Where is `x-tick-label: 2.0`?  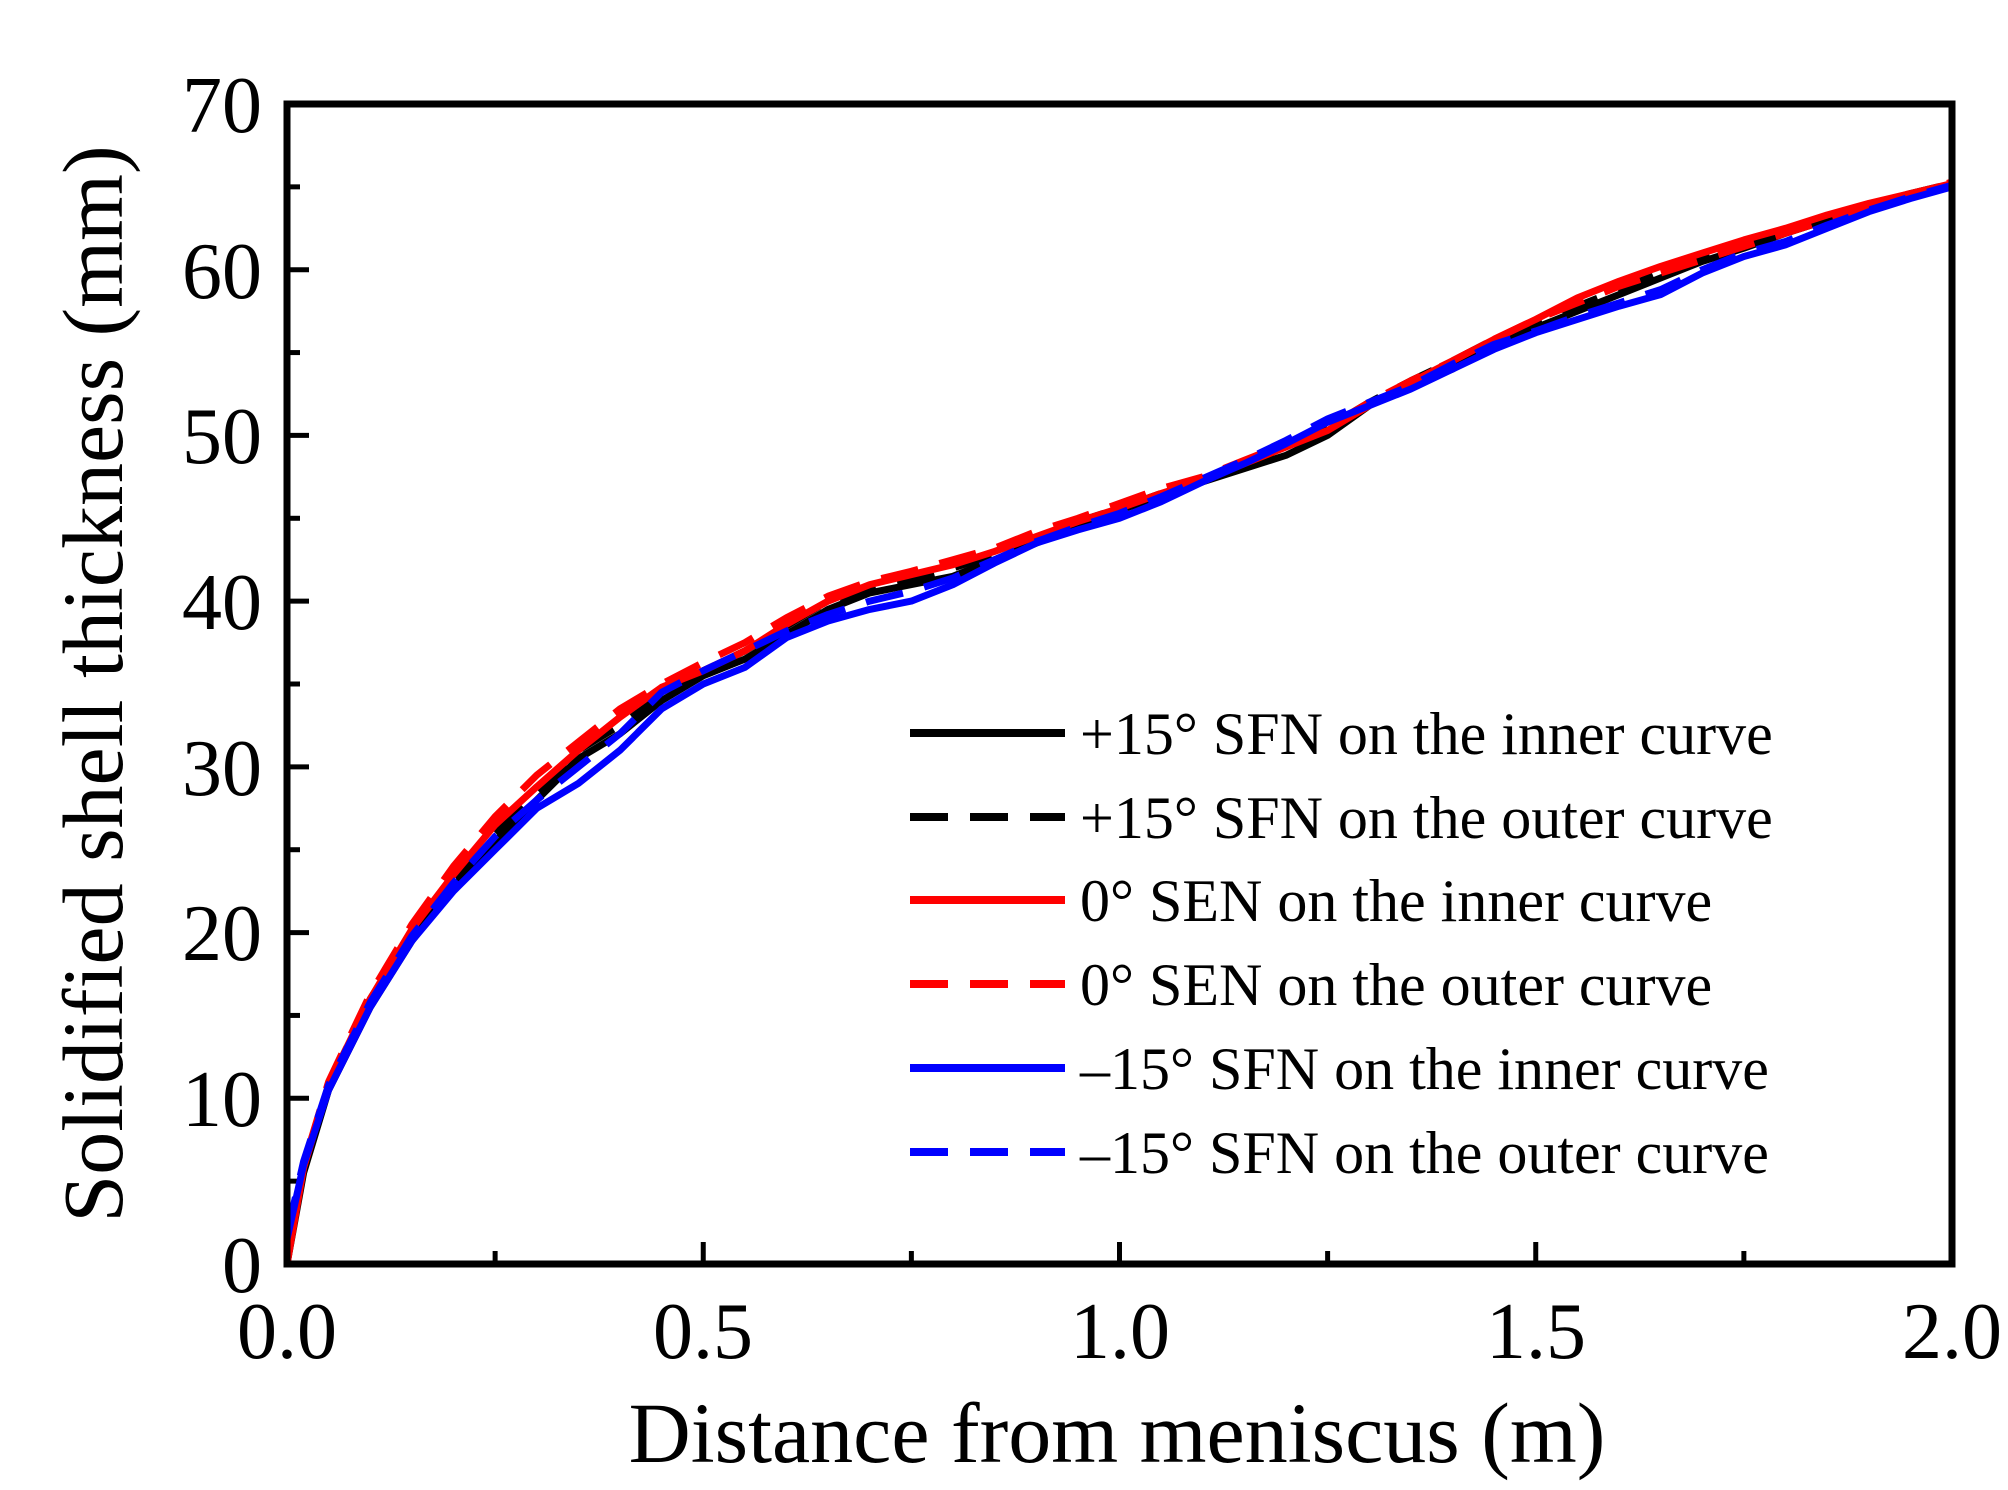 x-tick-label: 2.0 is located at coordinates (1952, 1332).